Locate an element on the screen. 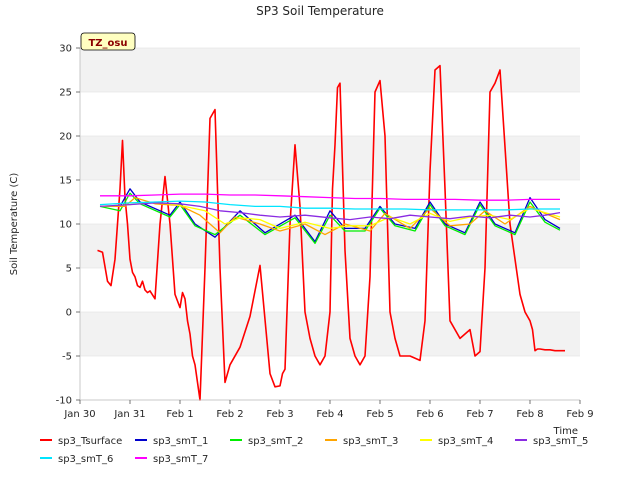 This screenshot has height=480, width=640. x-tick-label: Feb 3 is located at coordinates (279, 414).